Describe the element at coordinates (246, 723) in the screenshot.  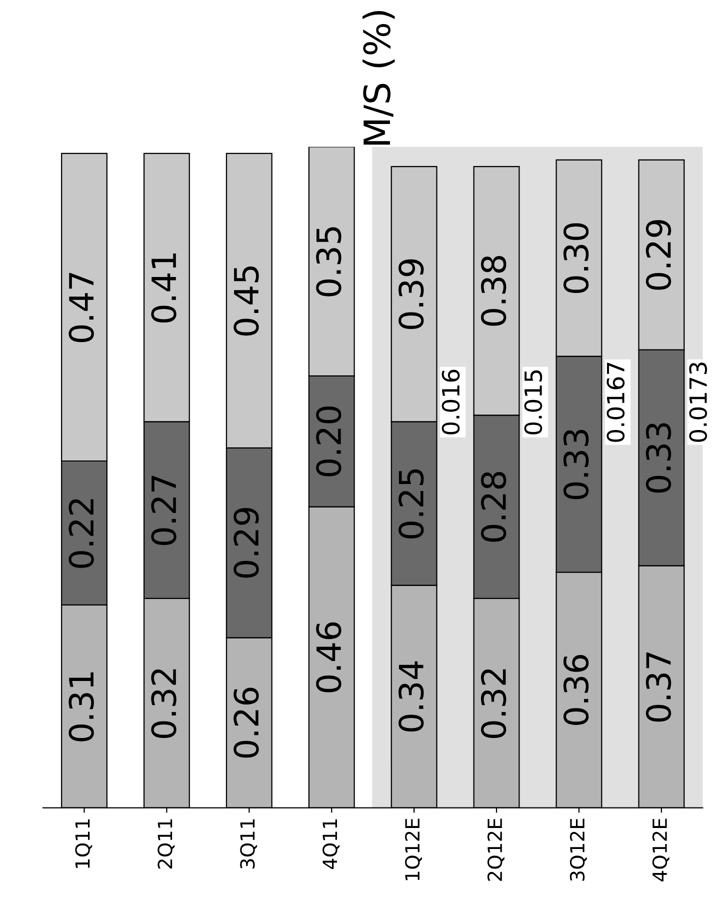
I see `data-label: 0.26` at that location.